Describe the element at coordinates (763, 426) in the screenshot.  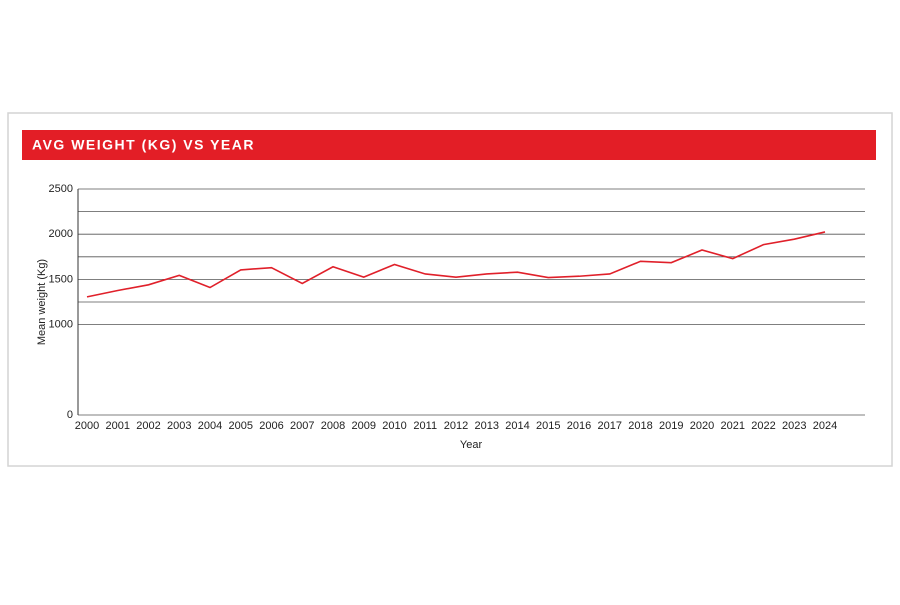
I see `x-tick-label: 2022` at that location.